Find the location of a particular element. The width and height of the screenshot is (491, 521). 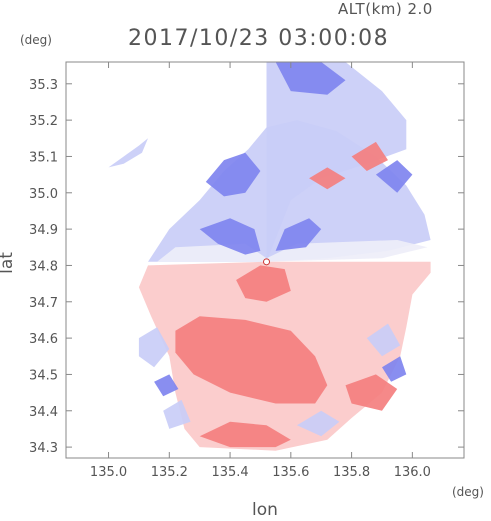

y-unit-label: (deg) is located at coordinates (36, 40).